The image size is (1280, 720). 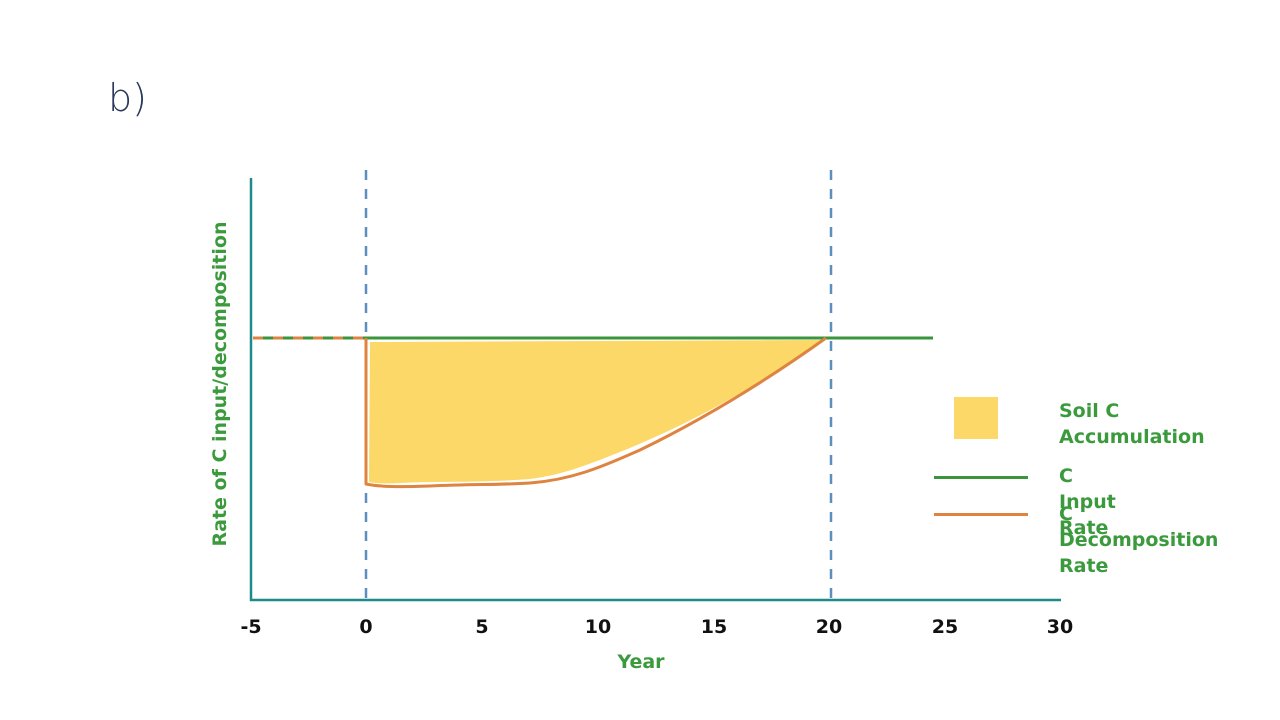 What do you see at coordinates (945, 627) in the screenshot?
I see `x-tick-label: 25` at bounding box center [945, 627].